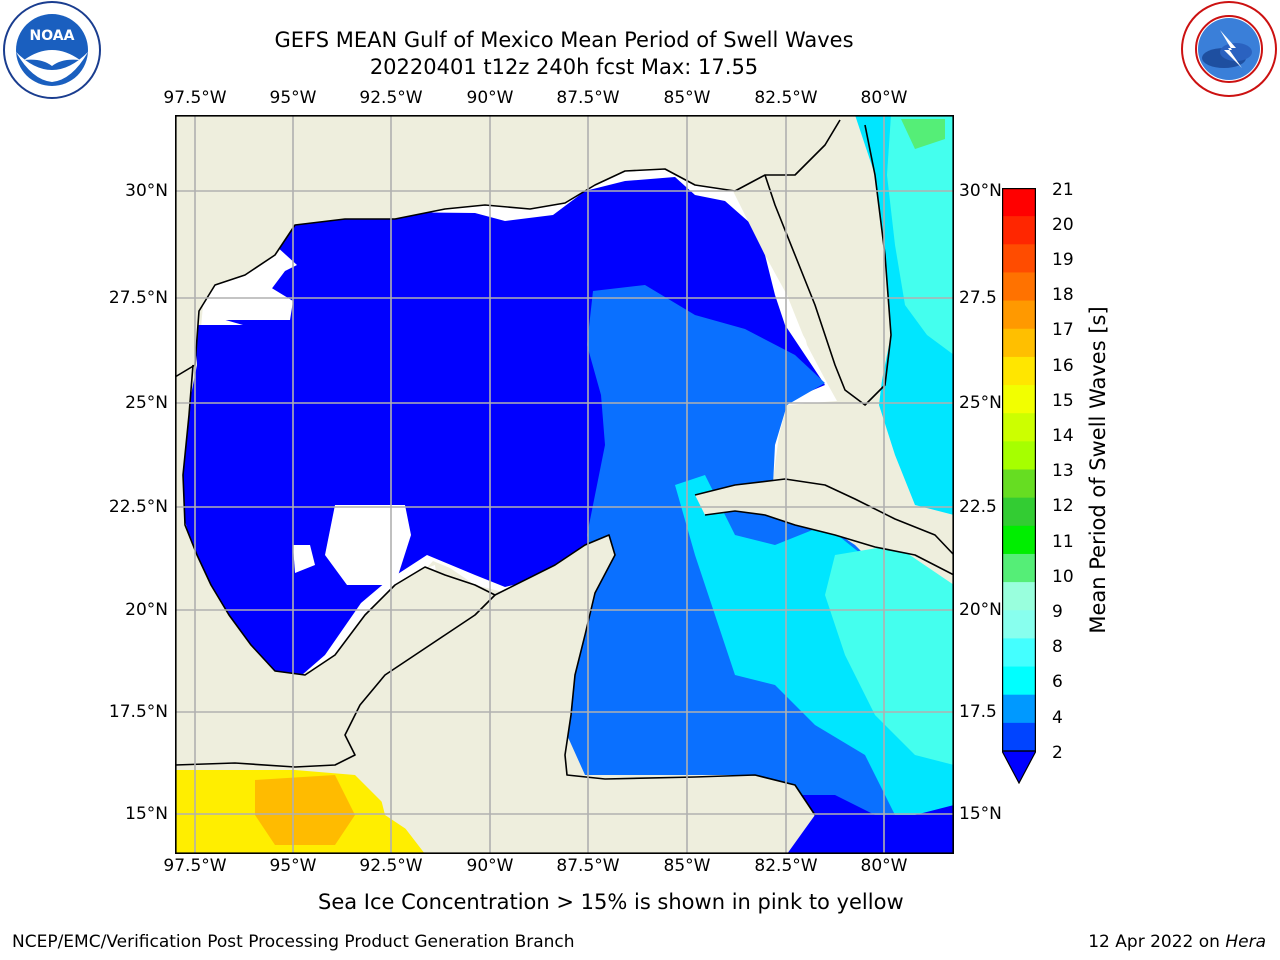  Describe the element at coordinates (1063, 225) in the screenshot. I see `colorbar-tick-label: 20` at that location.